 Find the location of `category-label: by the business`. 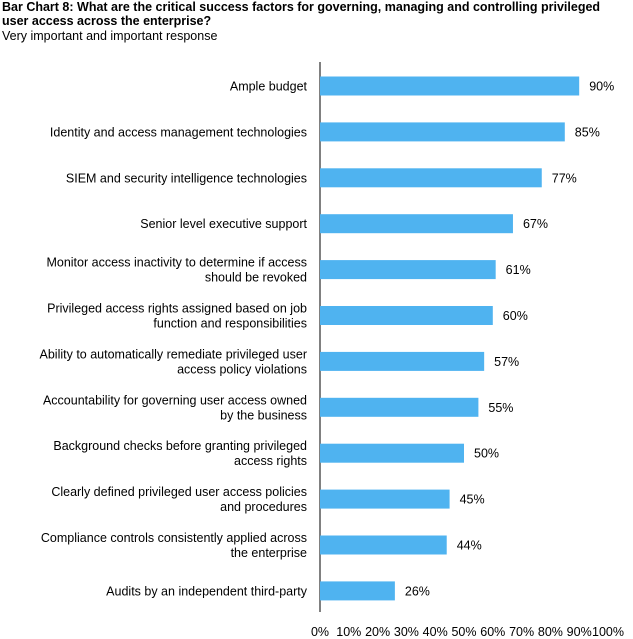

category-label: by the business is located at coordinates (263, 415).